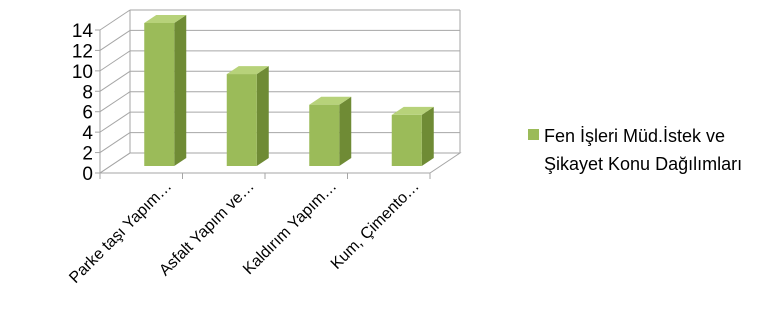 Image resolution: width=783 pixels, height=335 pixels. What do you see at coordinates (87, 133) in the screenshot?
I see `y-tick-label: 4` at bounding box center [87, 133].